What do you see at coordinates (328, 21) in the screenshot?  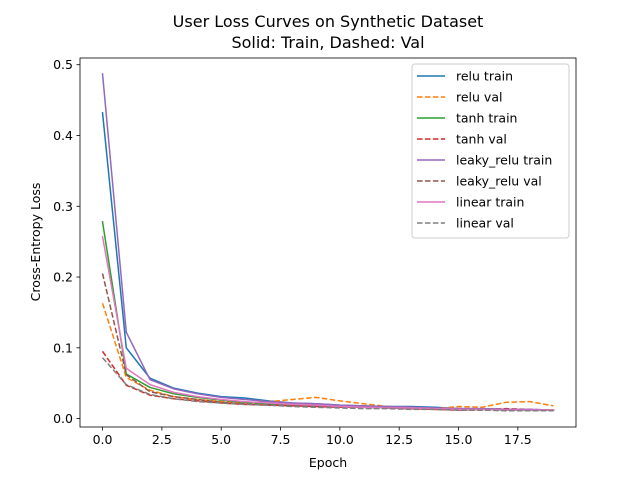 I see `chart-title: User Loss Curves on Synthetic Dataset` at bounding box center [328, 21].